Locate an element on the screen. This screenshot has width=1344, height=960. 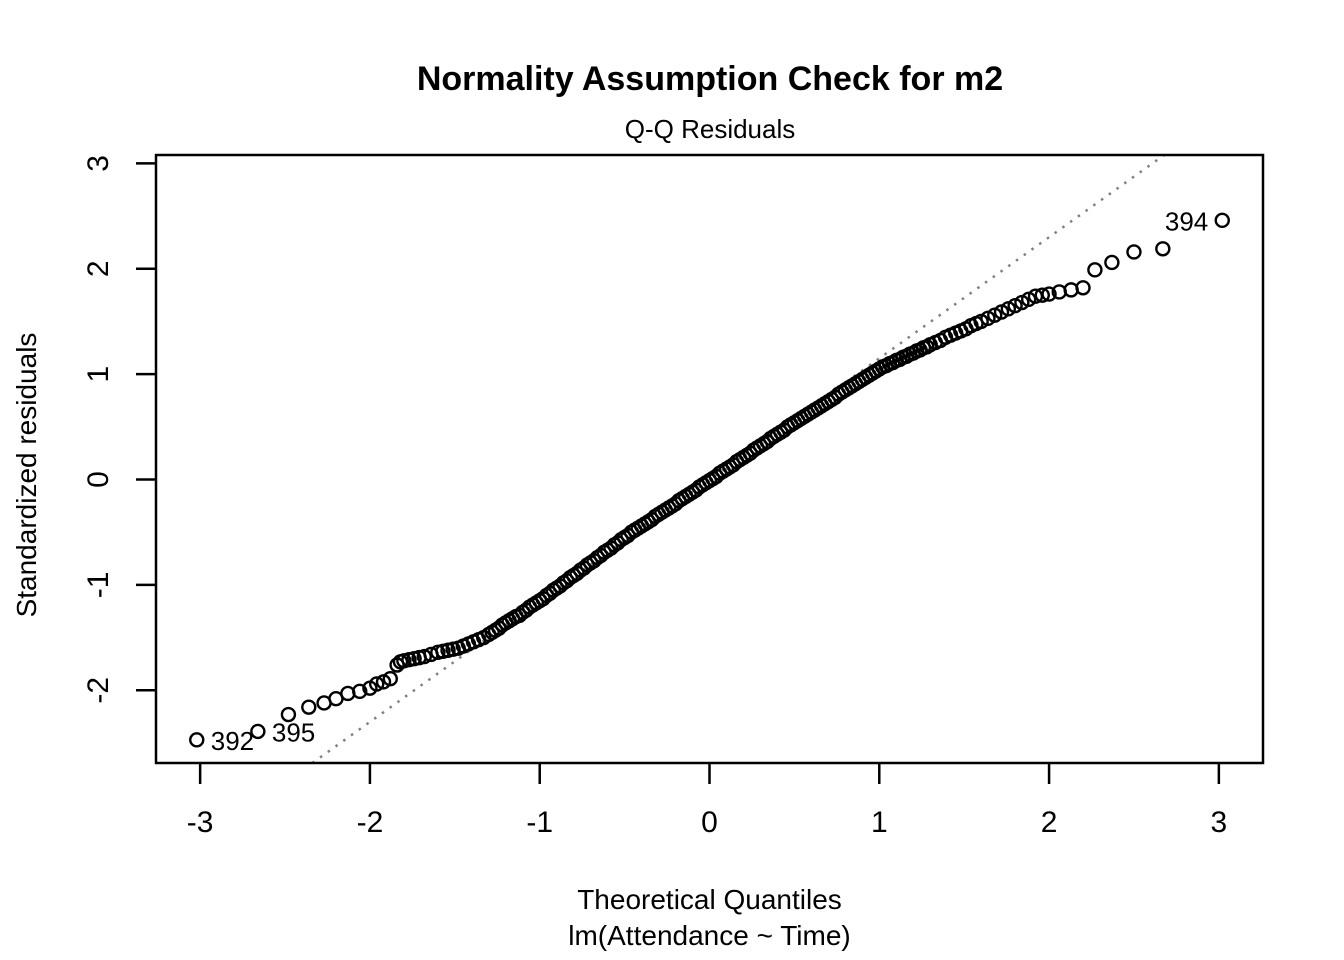
x-axis-tick-label: 0 is located at coordinates (709, 822).